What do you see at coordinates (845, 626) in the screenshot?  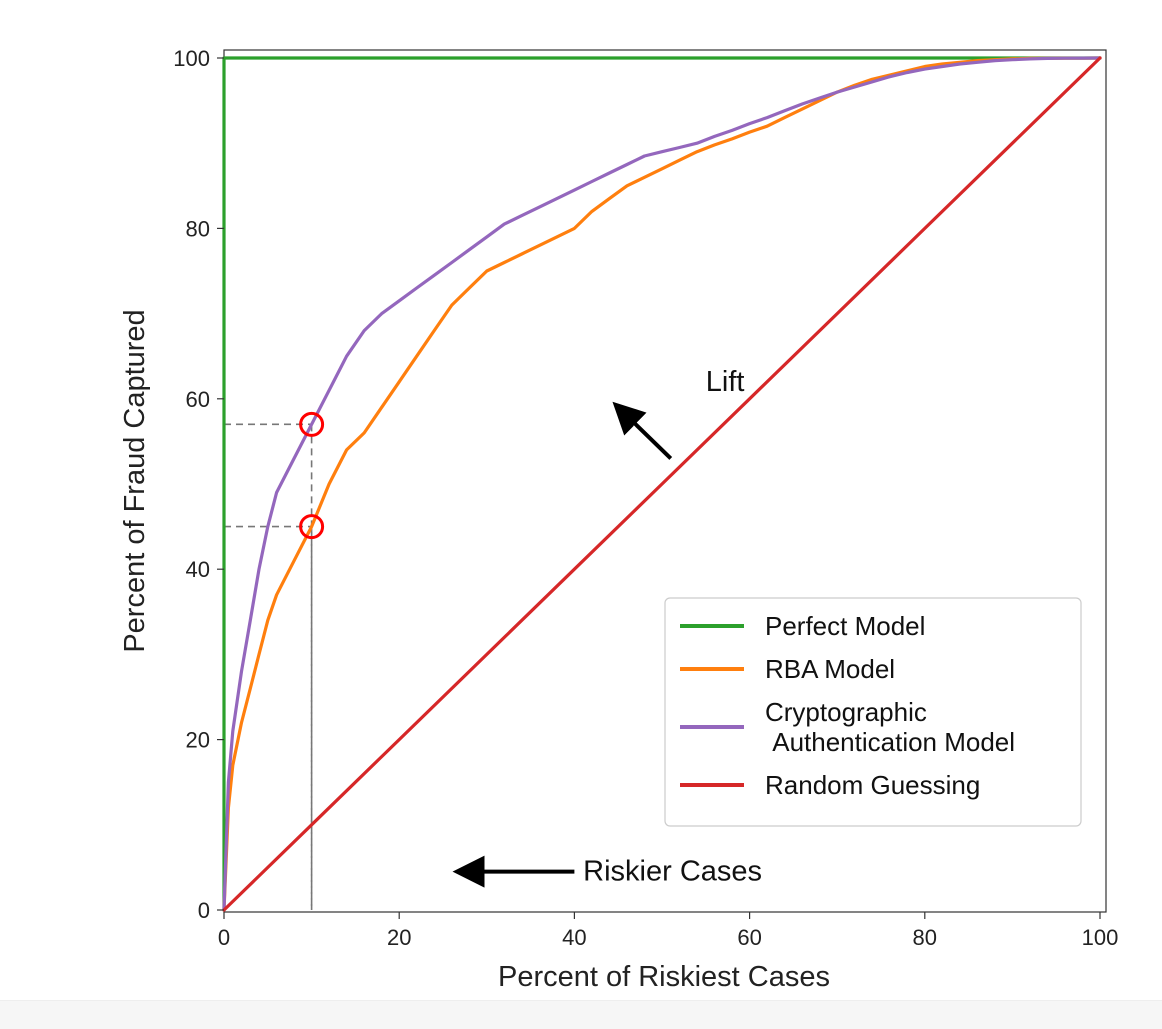 I see `legend-label-perfect-model: Perfect Model` at bounding box center [845, 626].